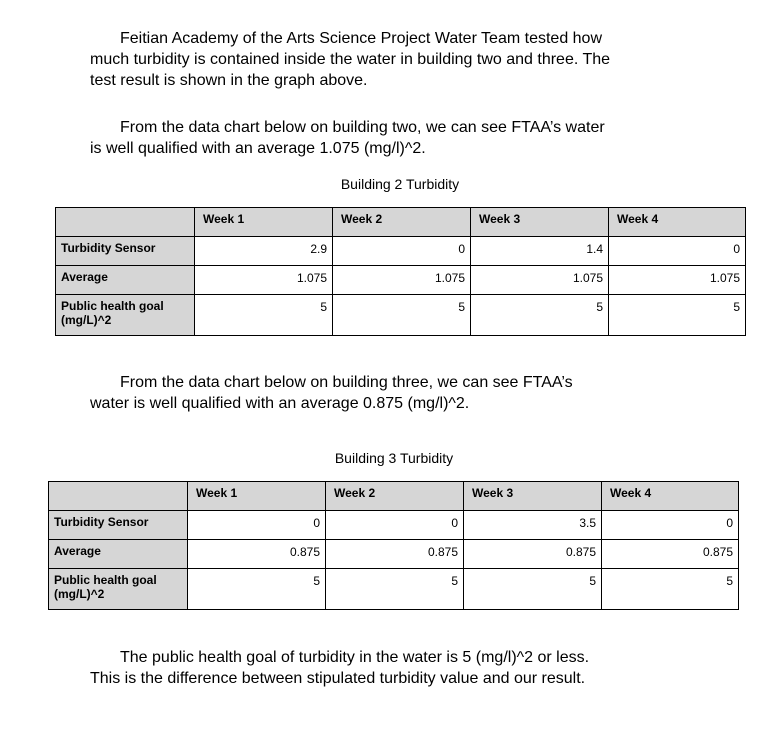 The height and width of the screenshot is (755, 771). Describe the element at coordinates (229, 80) in the screenshot. I see `intro-line-3: test result is shown in the graph above.` at that location.